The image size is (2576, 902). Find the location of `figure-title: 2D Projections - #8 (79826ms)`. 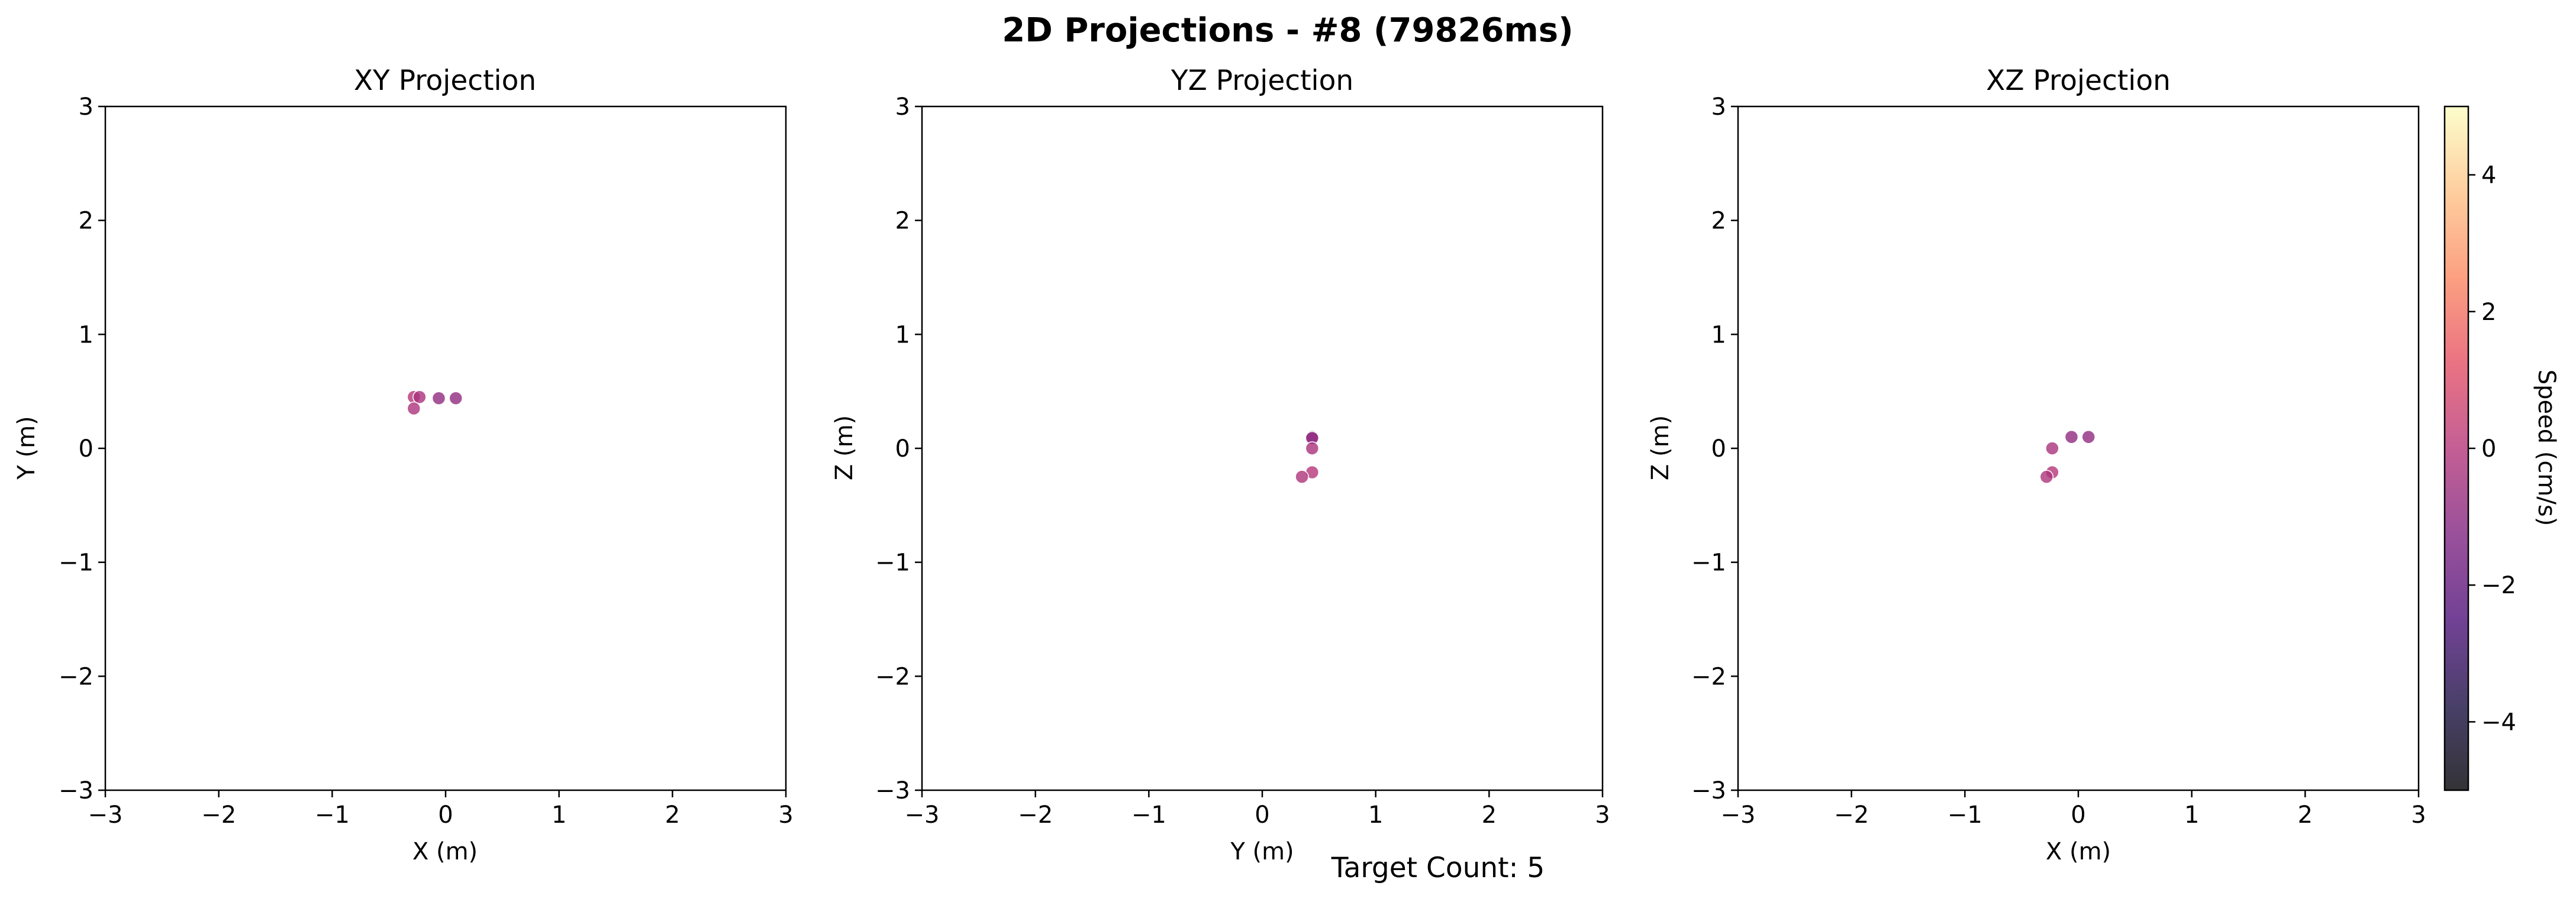

figure-title: 2D Projections - #8 (79826ms) is located at coordinates (1287, 30).